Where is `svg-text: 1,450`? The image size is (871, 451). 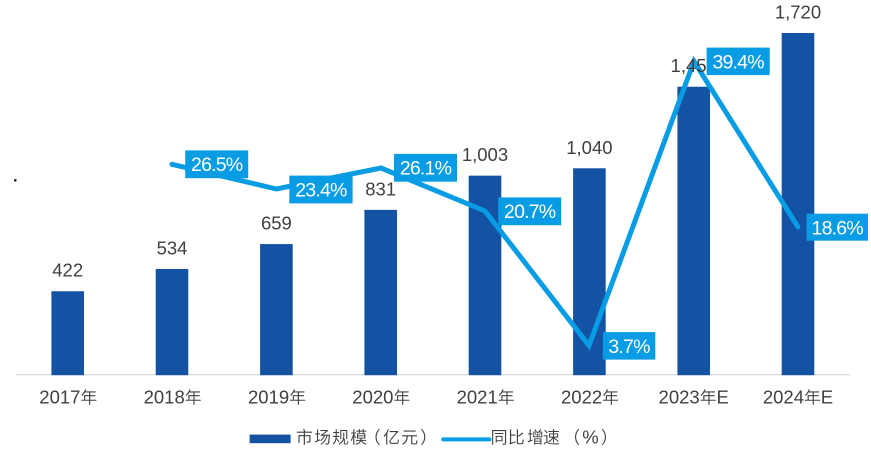 svg-text: 1,450 is located at coordinates (694, 65).